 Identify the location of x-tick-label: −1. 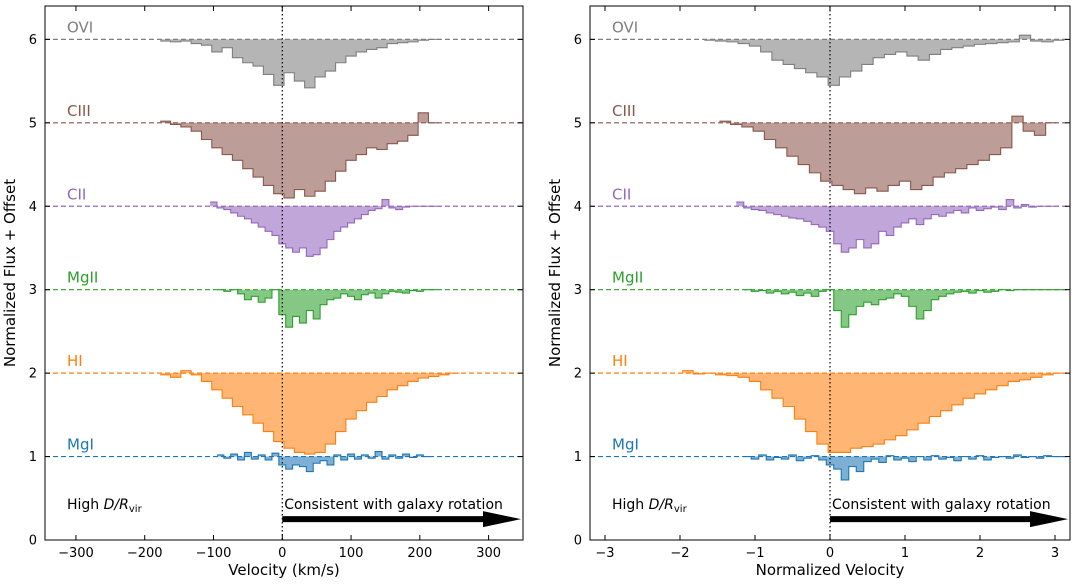
(754, 553).